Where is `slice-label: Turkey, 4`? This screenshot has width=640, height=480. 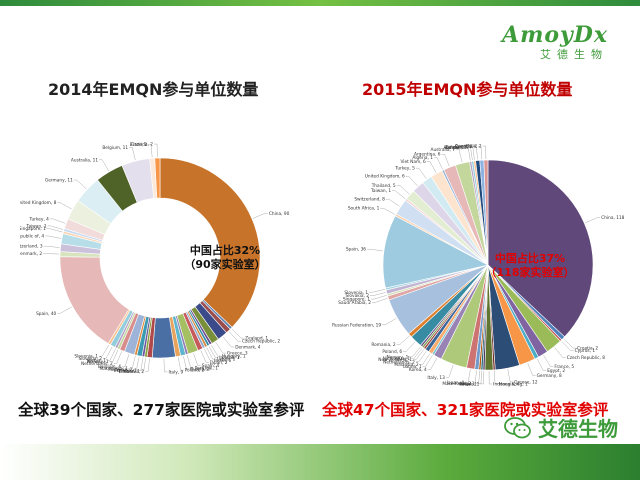
slice-label: Turkey, 4 is located at coordinates (38, 219).